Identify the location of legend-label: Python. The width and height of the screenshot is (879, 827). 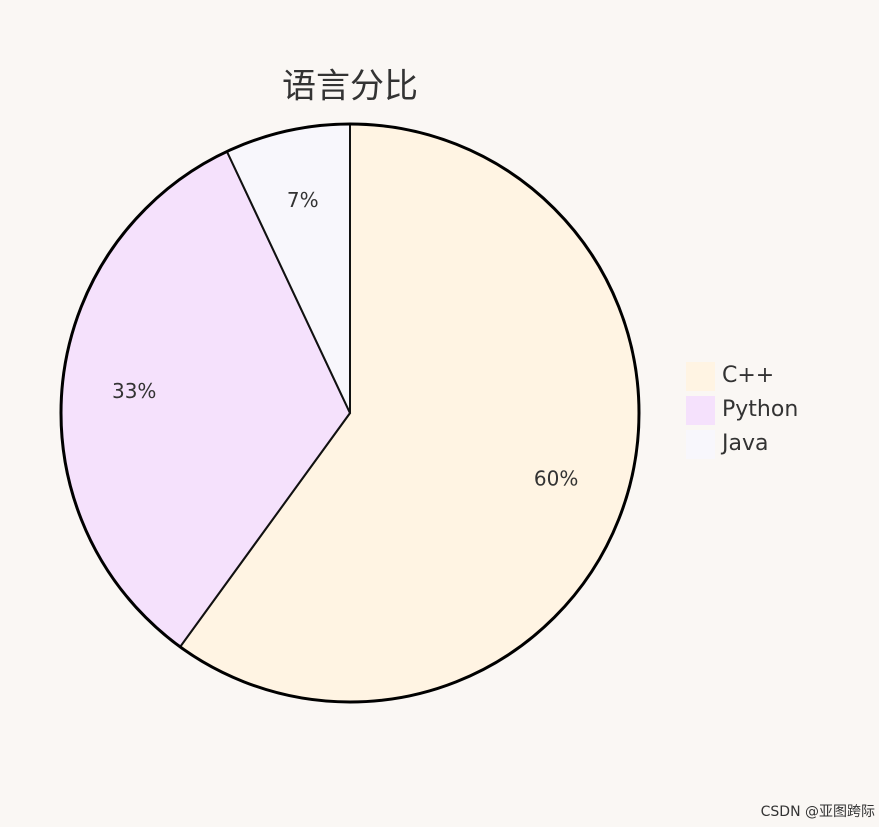
(760, 409).